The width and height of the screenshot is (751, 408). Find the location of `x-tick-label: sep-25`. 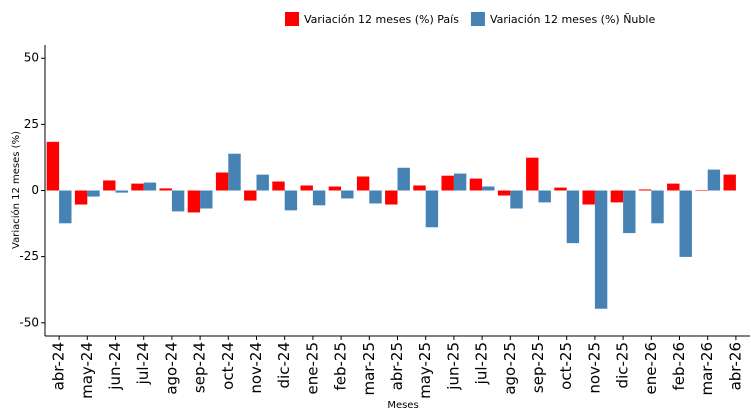

x-tick-label: sep-25 is located at coordinates (538, 367).